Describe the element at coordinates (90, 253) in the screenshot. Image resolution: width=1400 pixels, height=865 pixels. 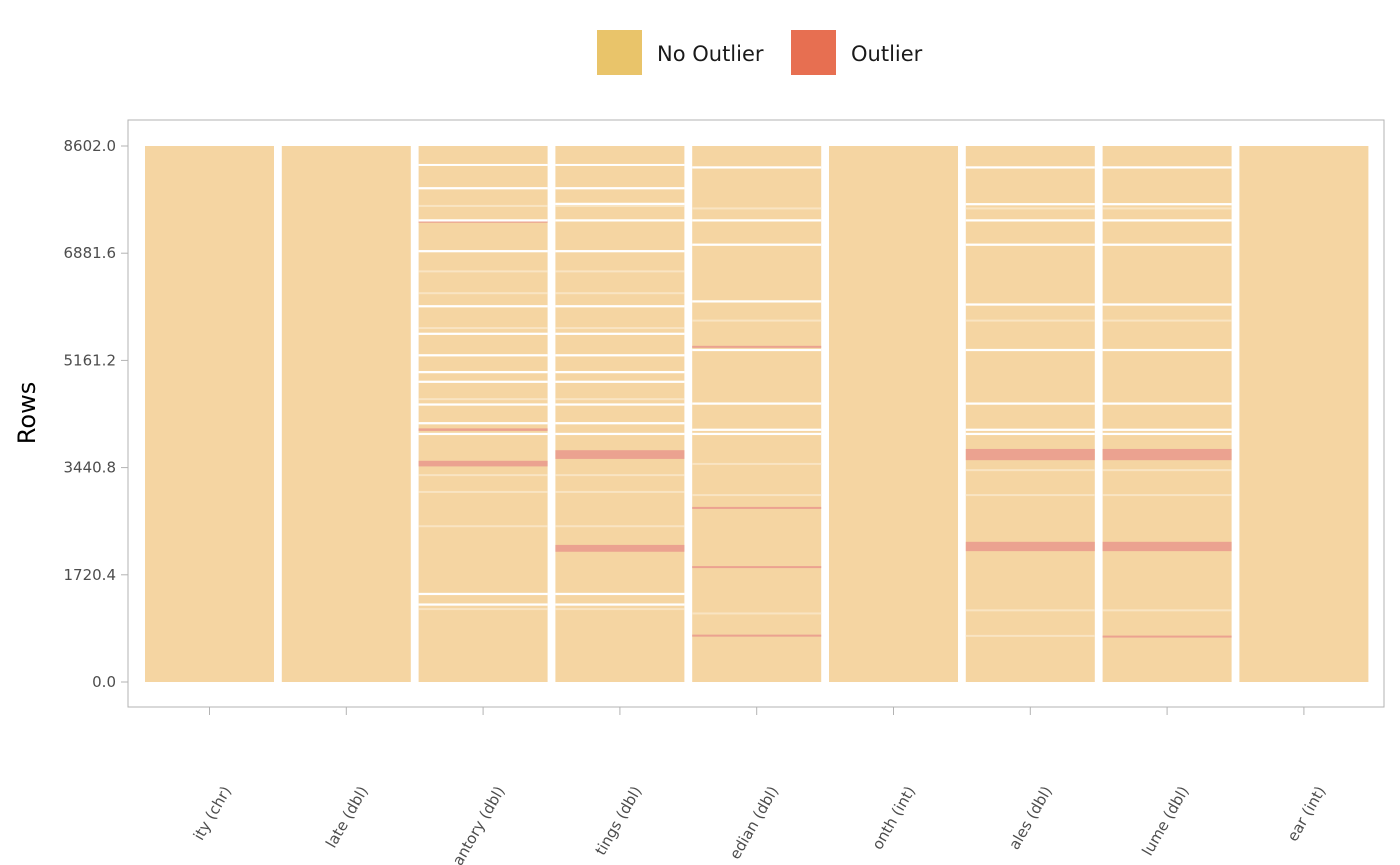
I see `y-tick-label: 6881.6` at that location.